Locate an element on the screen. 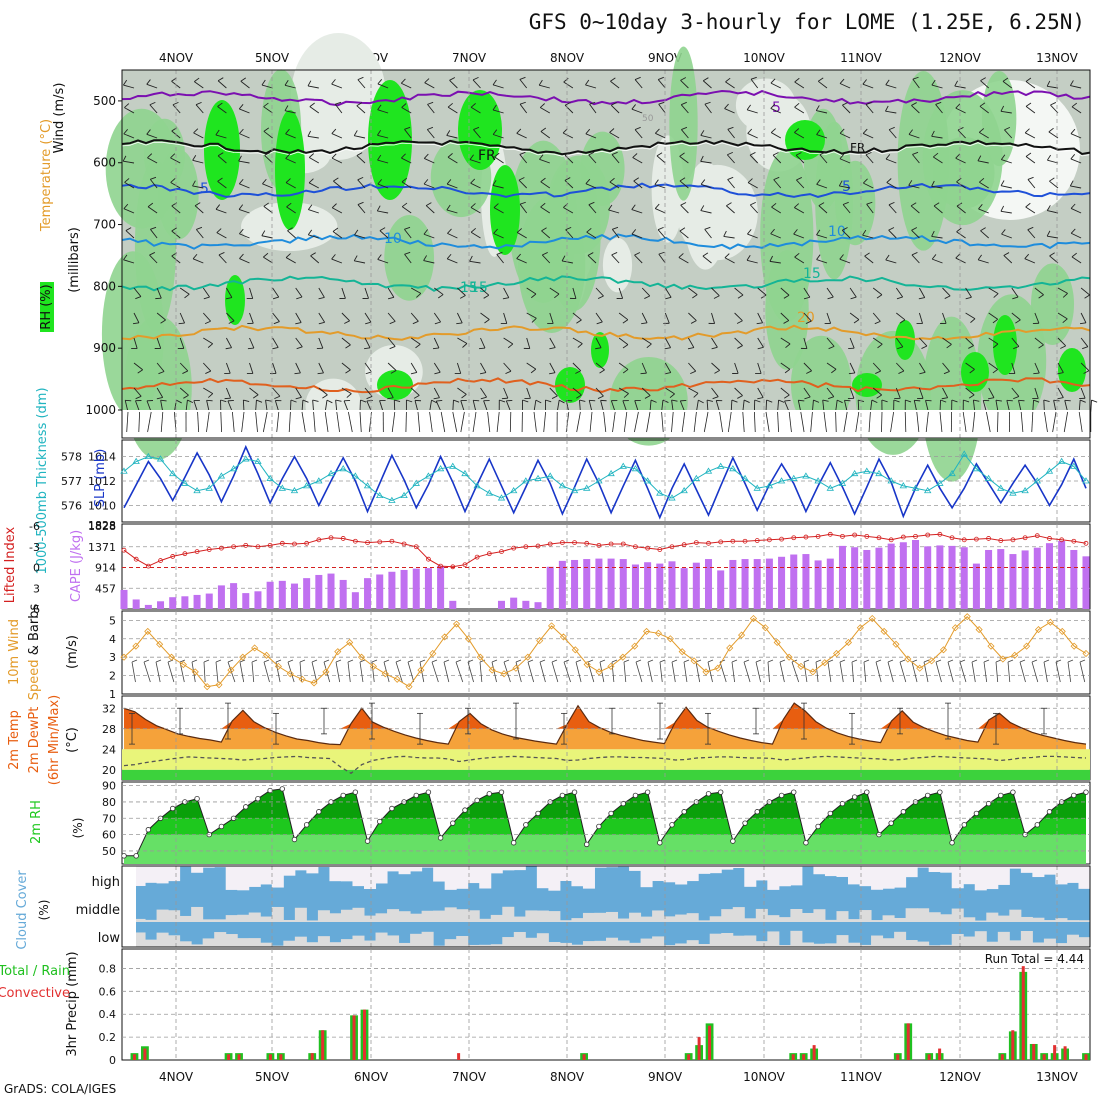 The height and width of the screenshot is (1100, 1100). dewpoint-axis-label: 2m DewPt is located at coordinates (34, 740).